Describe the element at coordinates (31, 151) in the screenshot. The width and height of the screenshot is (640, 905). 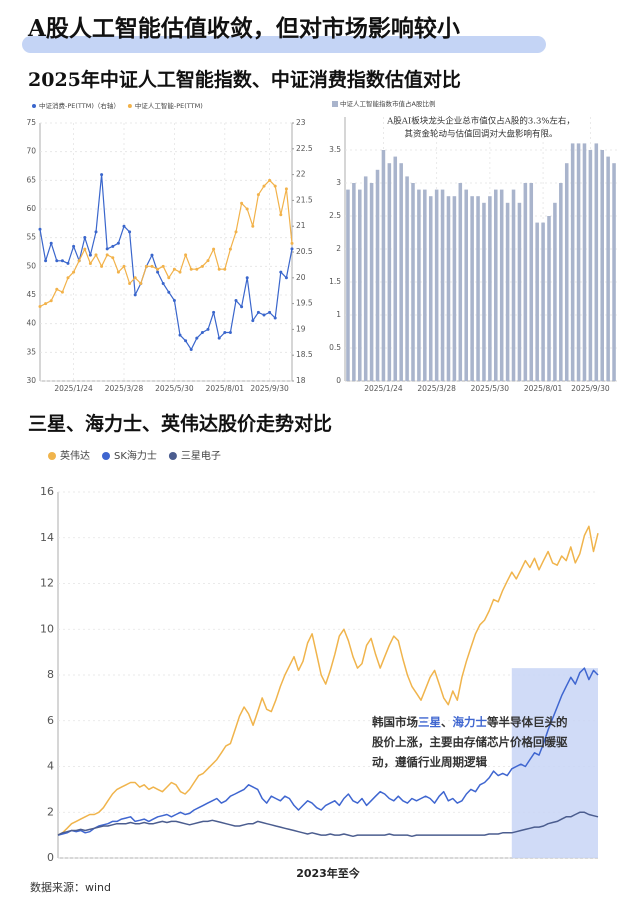
I see `y-tick-label: 70` at that location.